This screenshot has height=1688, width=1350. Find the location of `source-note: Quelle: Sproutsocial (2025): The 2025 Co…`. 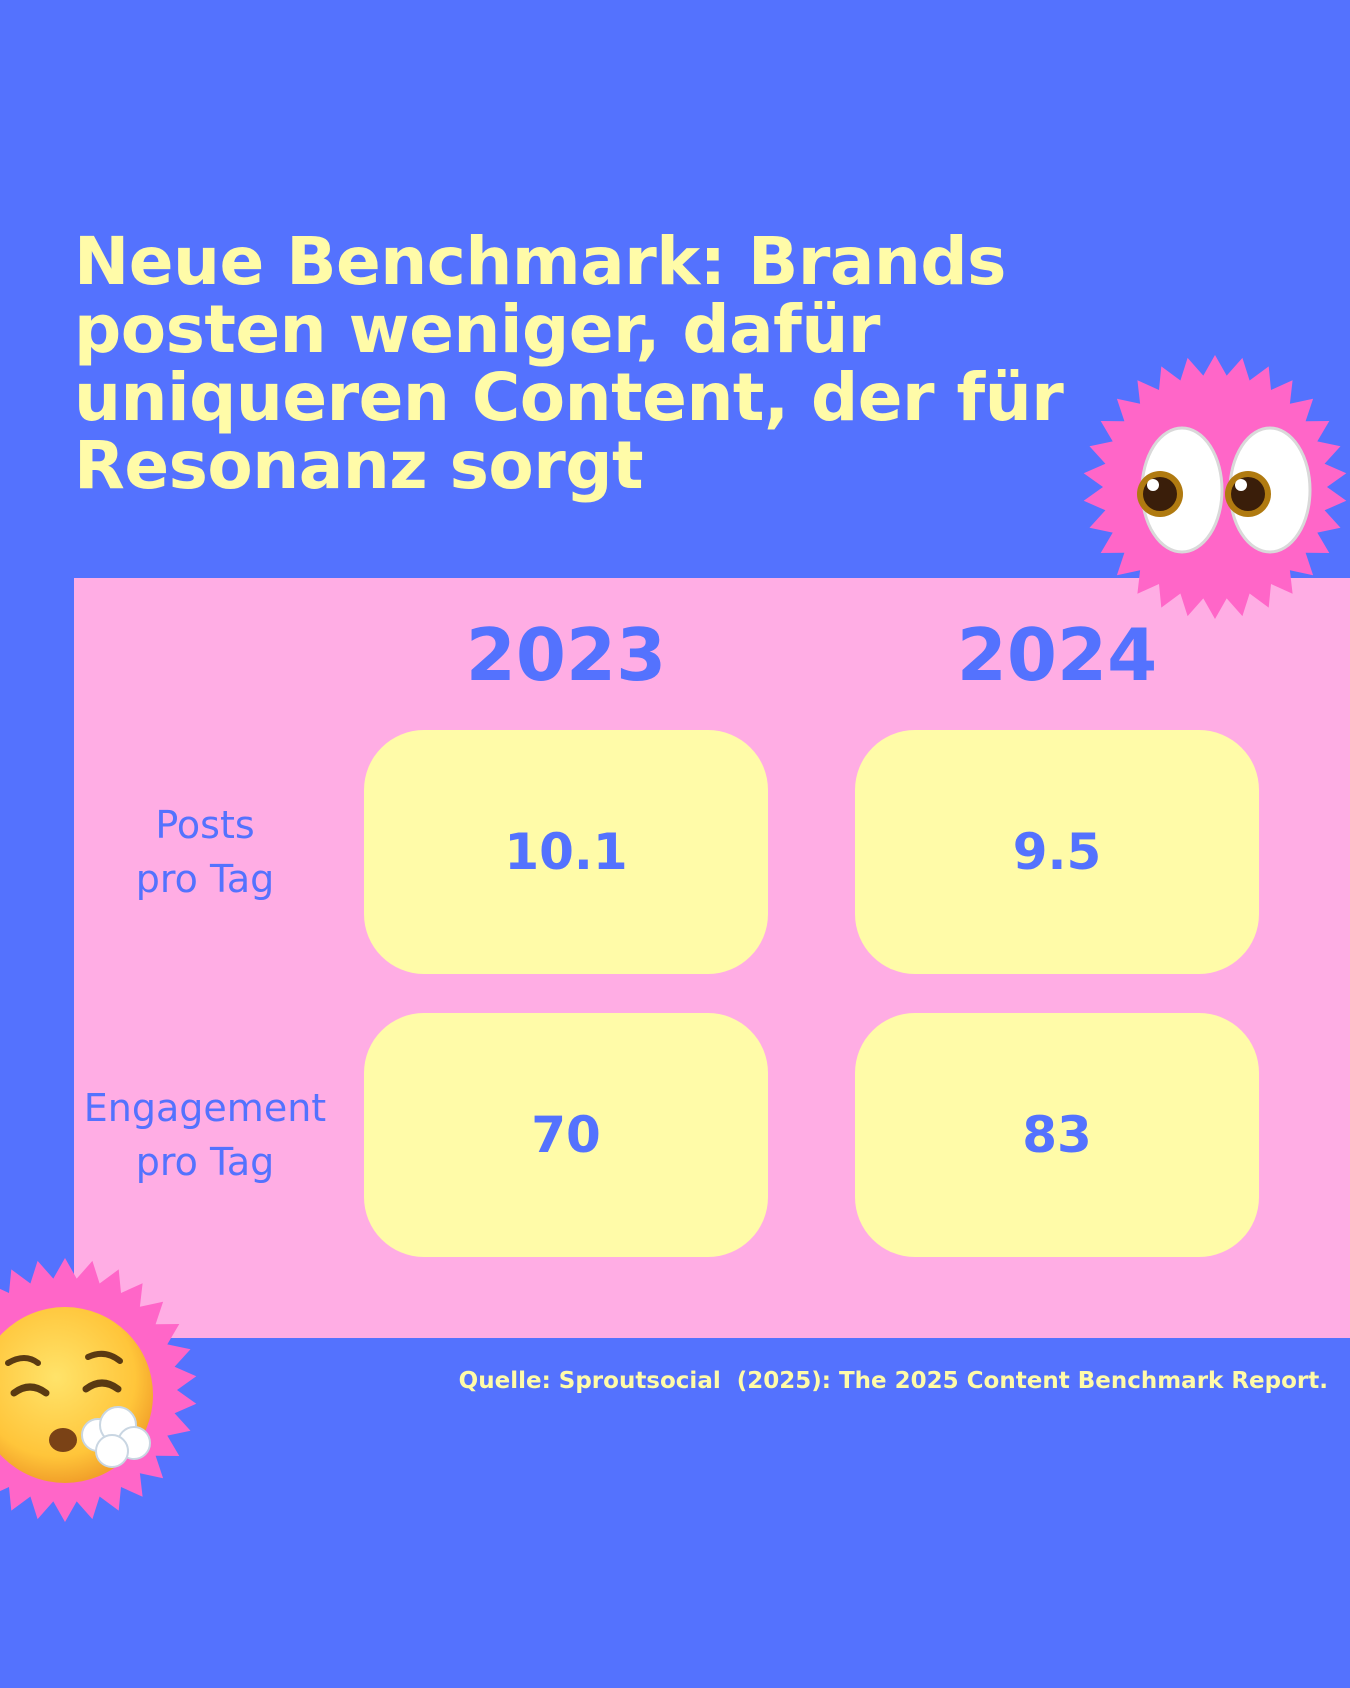

source-note: Quelle: Sproutsocial (2025): The 2025 Co… is located at coordinates (893, 1381).